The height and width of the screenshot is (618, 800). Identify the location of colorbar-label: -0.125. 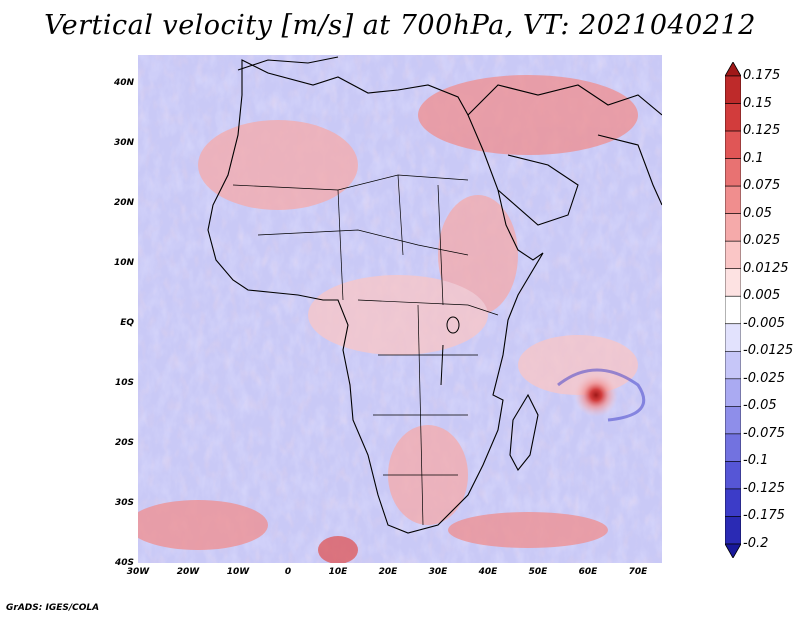
(764, 488).